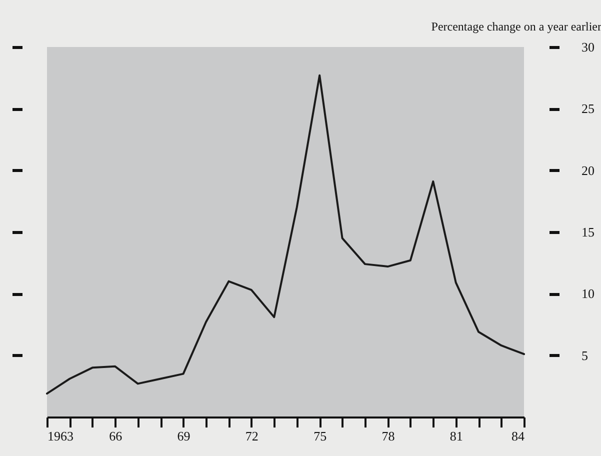 Image resolution: width=601 pixels, height=456 pixels. I want to click on x-tick-label: 66, so click(116, 436).